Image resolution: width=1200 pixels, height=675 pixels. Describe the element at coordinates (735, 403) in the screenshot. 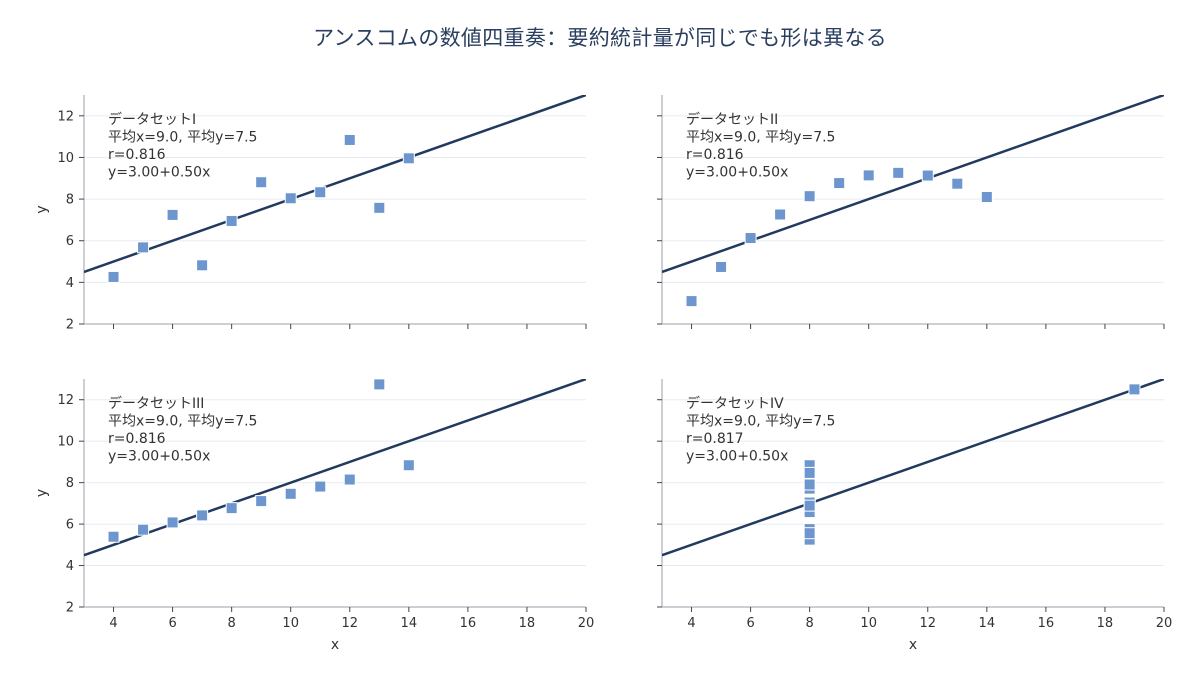

I see `annotation-line: データセットIV` at that location.